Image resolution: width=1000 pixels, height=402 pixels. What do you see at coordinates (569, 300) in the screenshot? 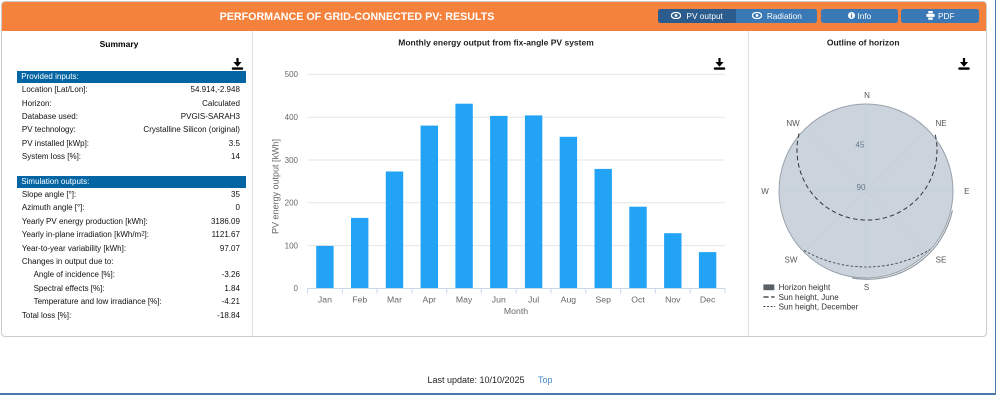
I see `svg-text: Aug` at bounding box center [569, 300].